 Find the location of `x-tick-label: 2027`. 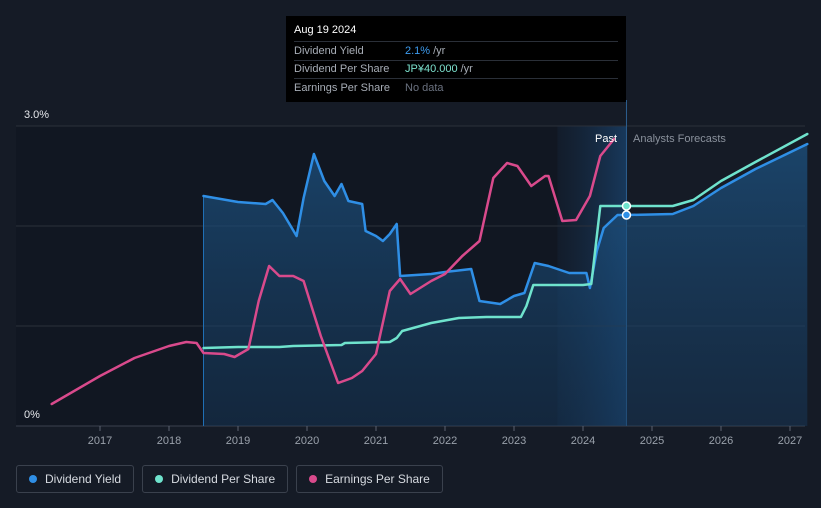

x-tick-label: 2027 is located at coordinates (790, 441).